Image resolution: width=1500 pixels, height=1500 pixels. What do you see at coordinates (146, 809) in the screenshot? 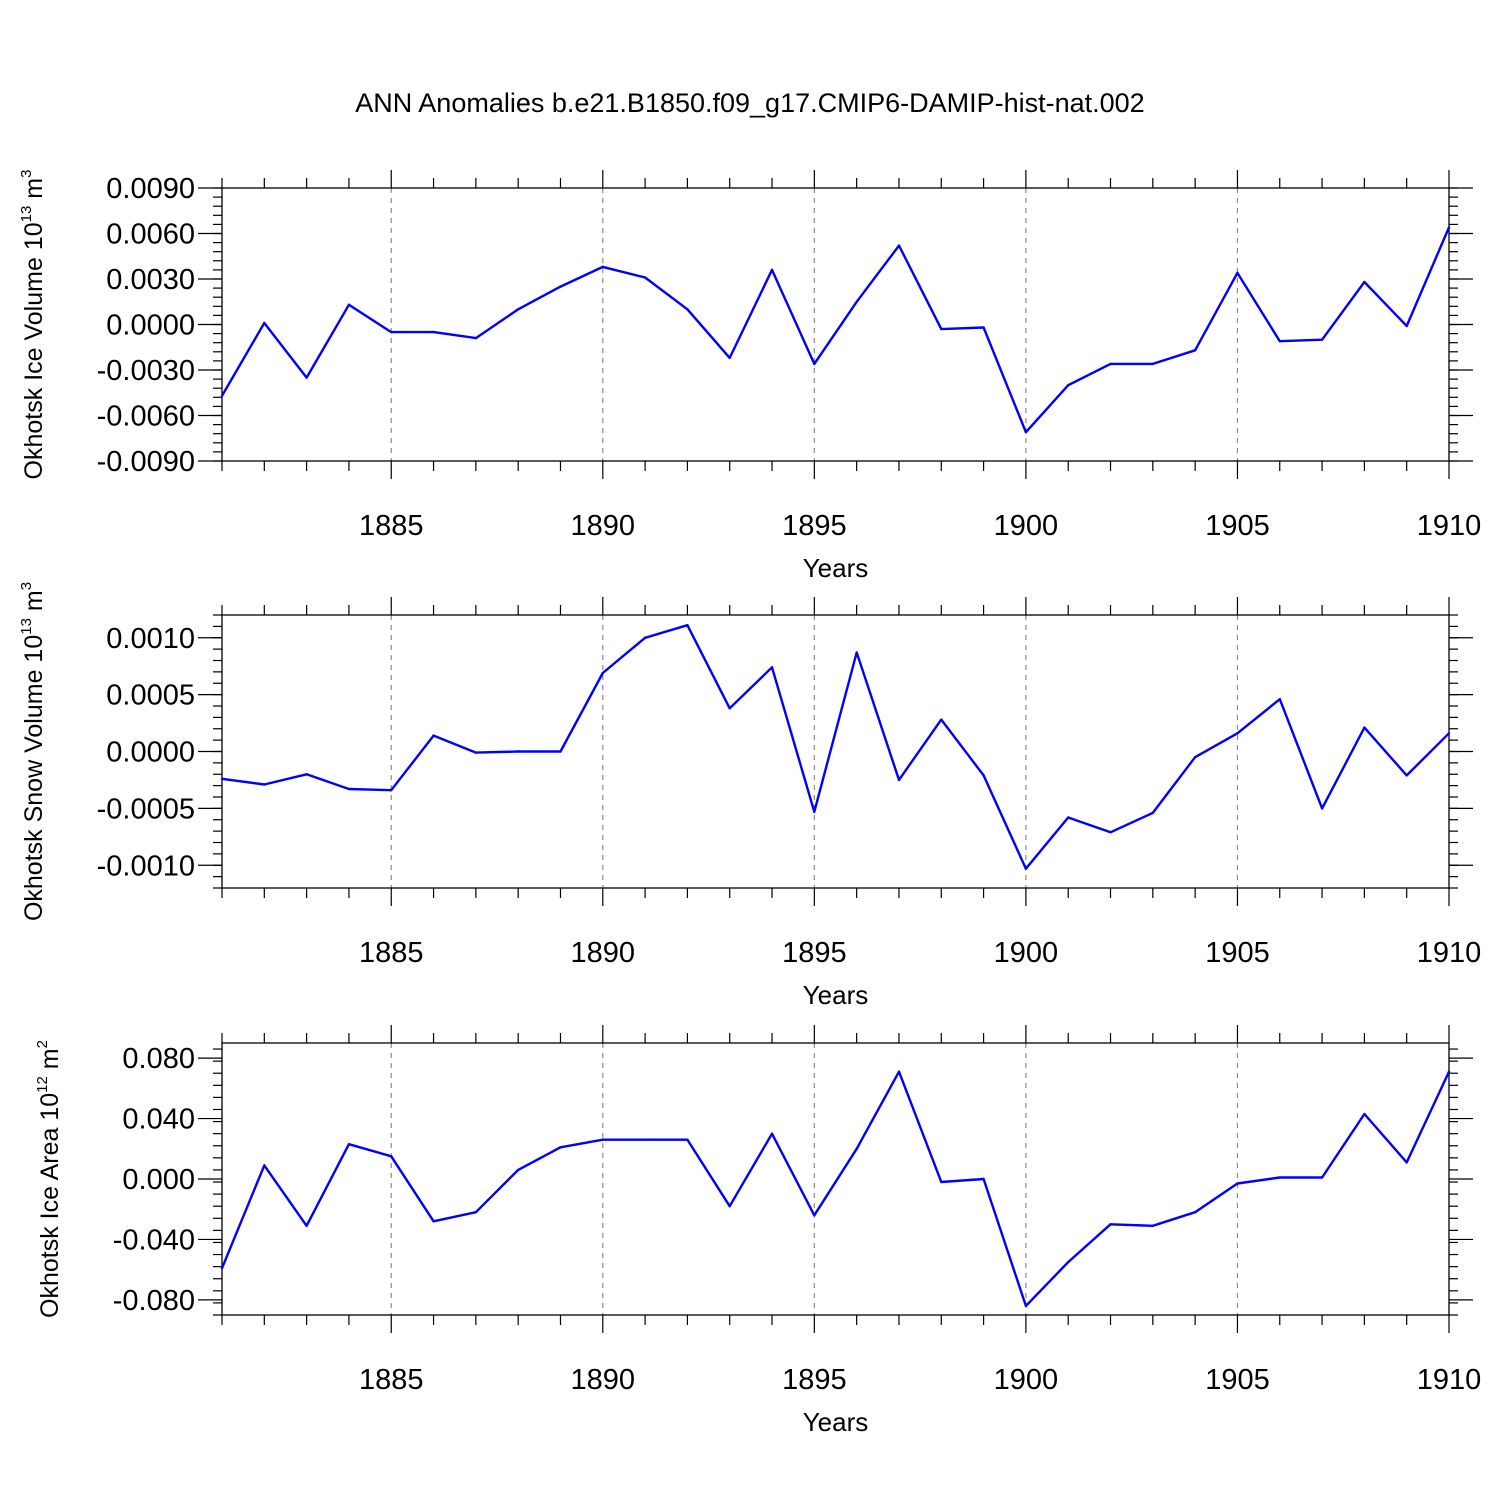
I see `y-tick-label: -0.0005` at bounding box center [146, 809].